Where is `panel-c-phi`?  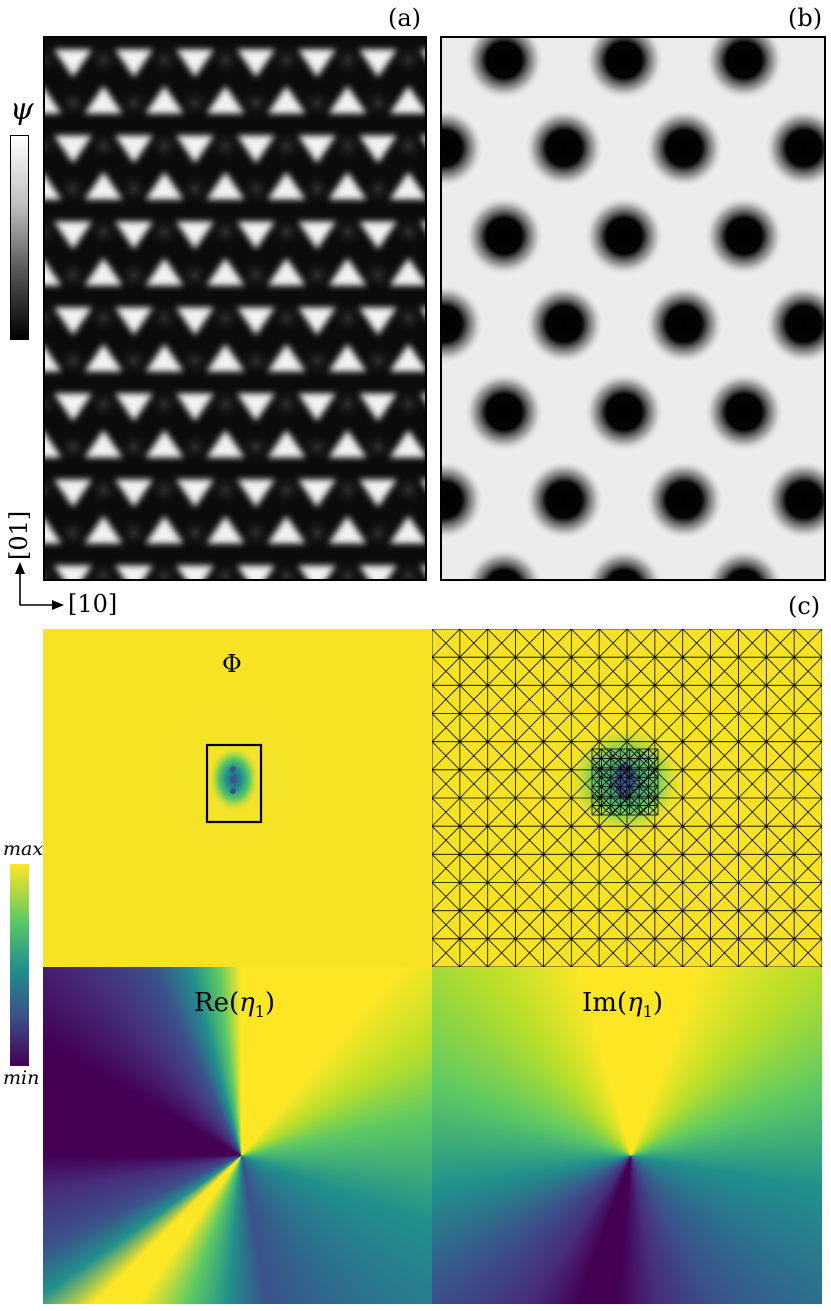
panel-c-phi is located at coordinates (237, 798).